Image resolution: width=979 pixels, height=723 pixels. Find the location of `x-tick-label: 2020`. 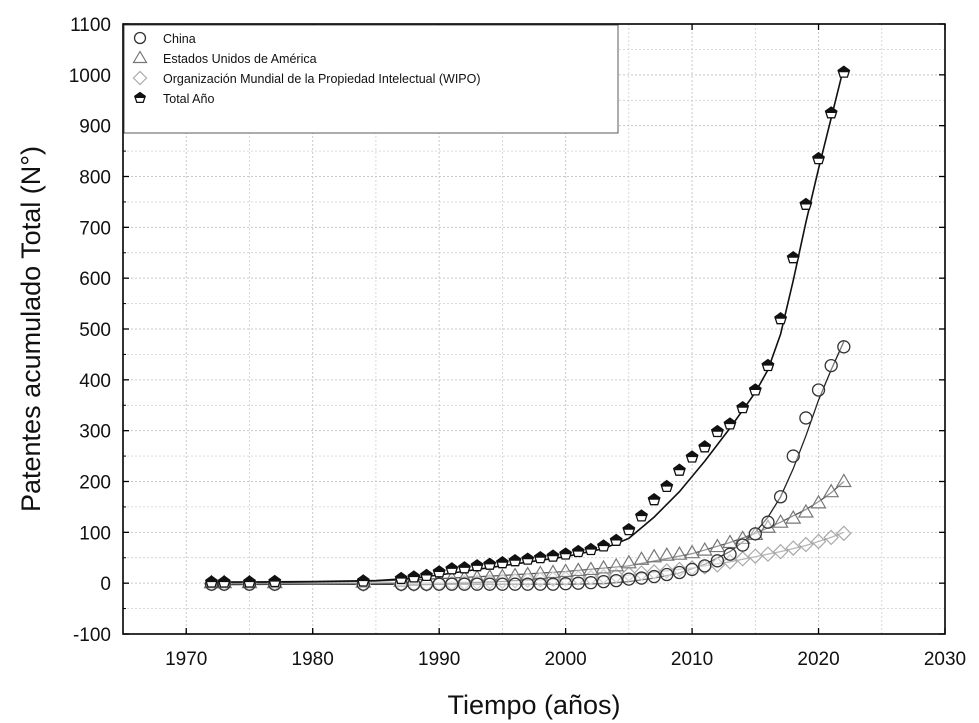

x-tick-label: 2020 is located at coordinates (818, 659).